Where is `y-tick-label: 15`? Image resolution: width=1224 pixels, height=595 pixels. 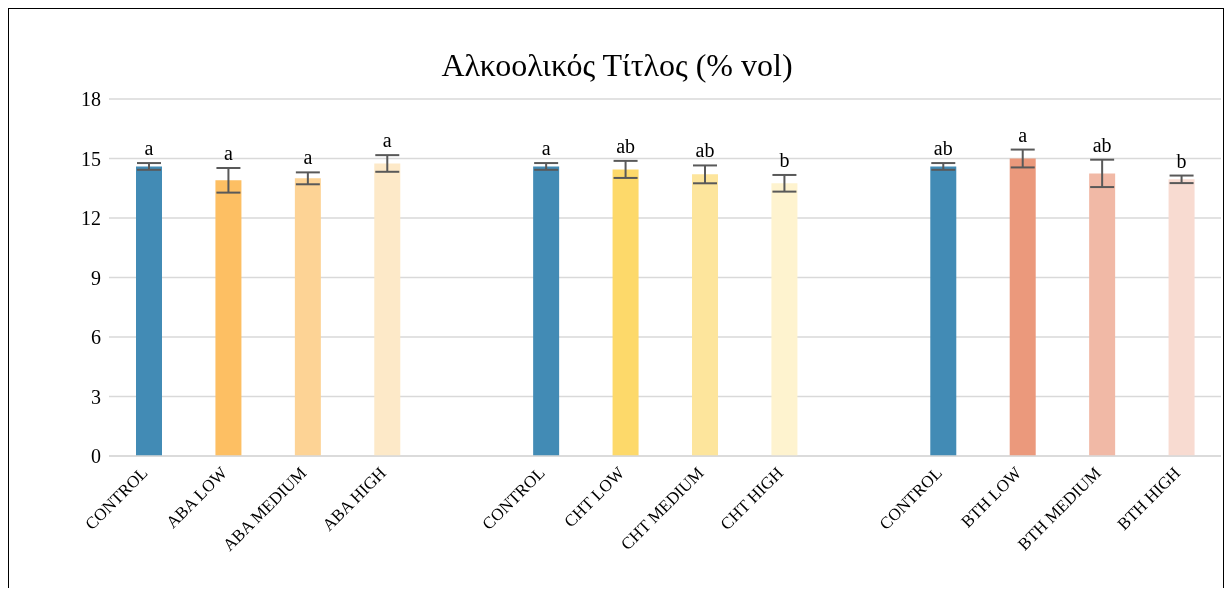 y-tick-label: 15 is located at coordinates (91, 158).